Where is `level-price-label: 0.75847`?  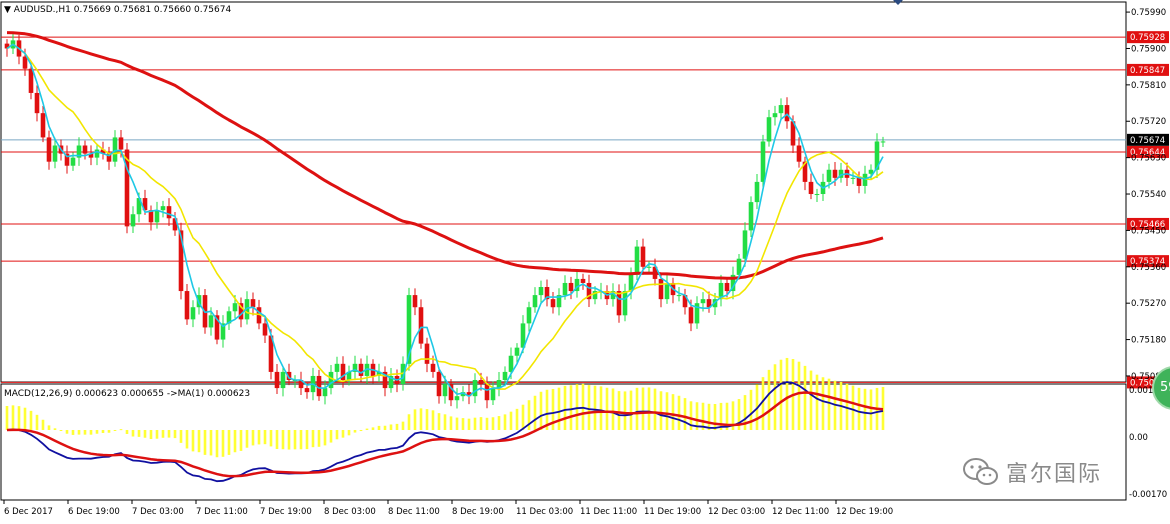
level-price-label: 0.75847 is located at coordinates (1147, 71).